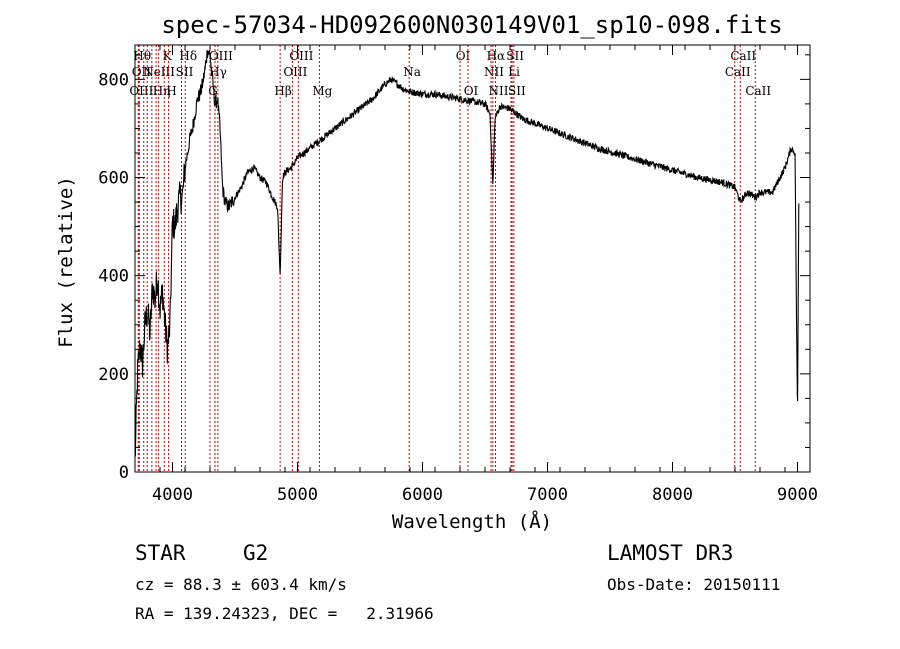 This screenshot has width=900, height=649. What do you see at coordinates (162, 91) in the screenshot?
I see `line-marker-label: Hη` at bounding box center [162, 91].